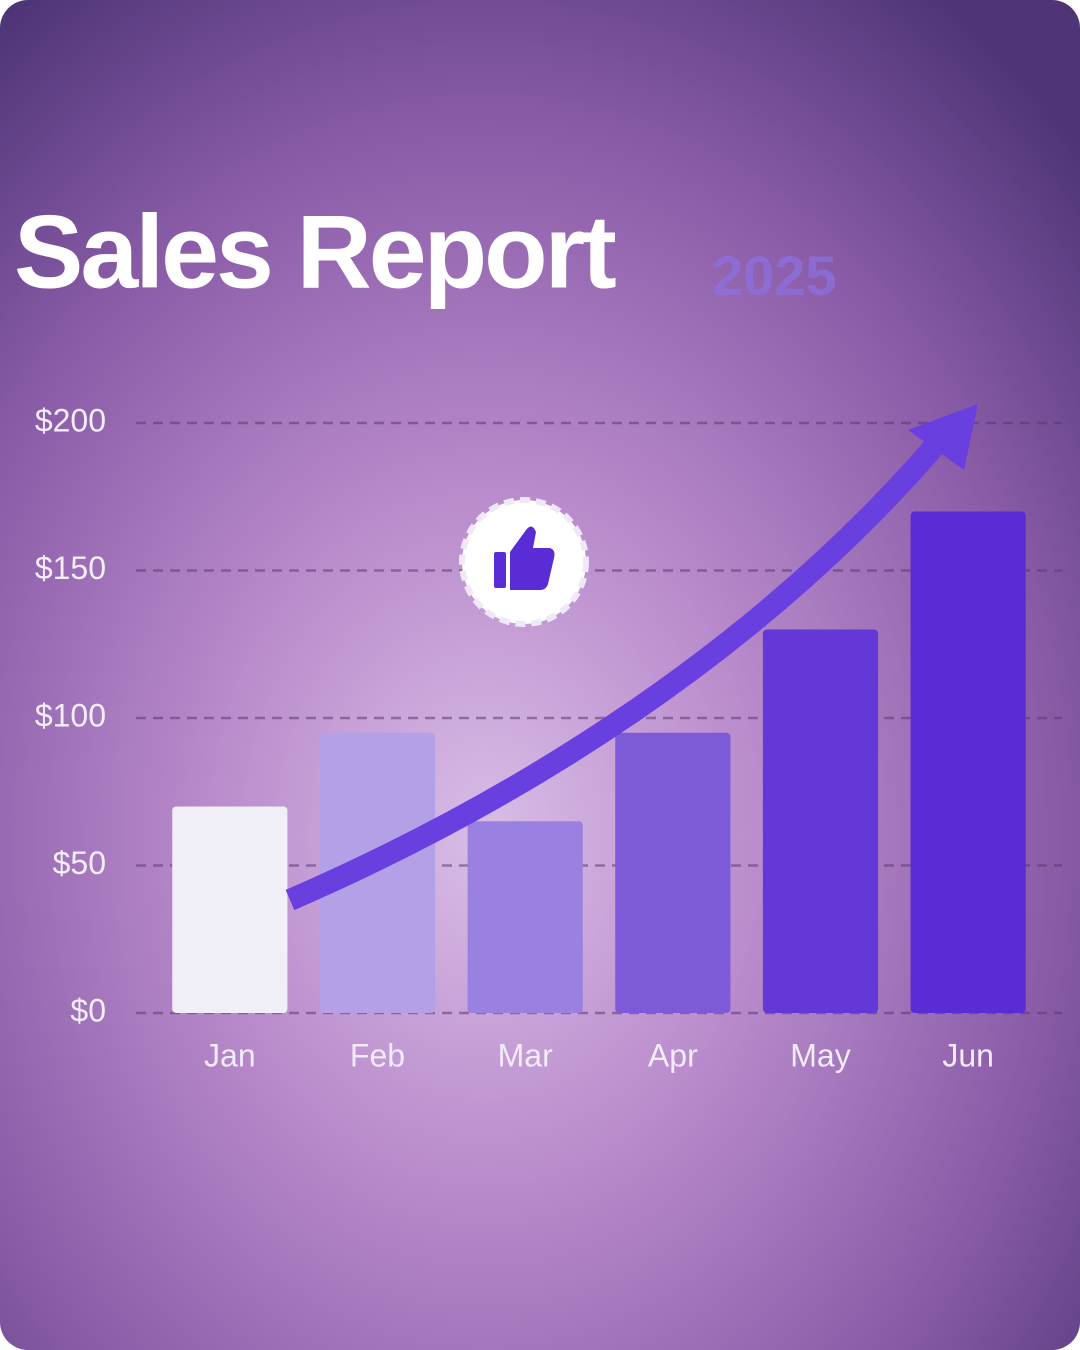  Describe the element at coordinates (88, 1010) in the screenshot. I see `y-tick-label: $0` at that location.